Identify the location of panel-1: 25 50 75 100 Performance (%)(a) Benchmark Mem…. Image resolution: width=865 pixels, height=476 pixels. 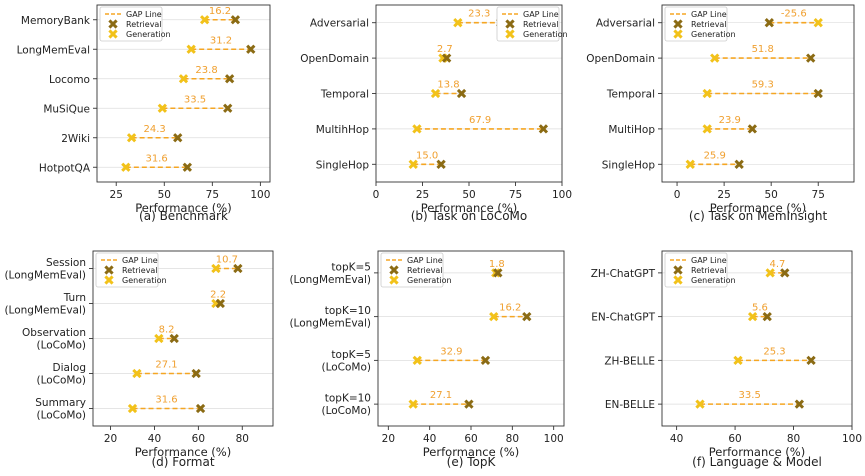
(144, 113).